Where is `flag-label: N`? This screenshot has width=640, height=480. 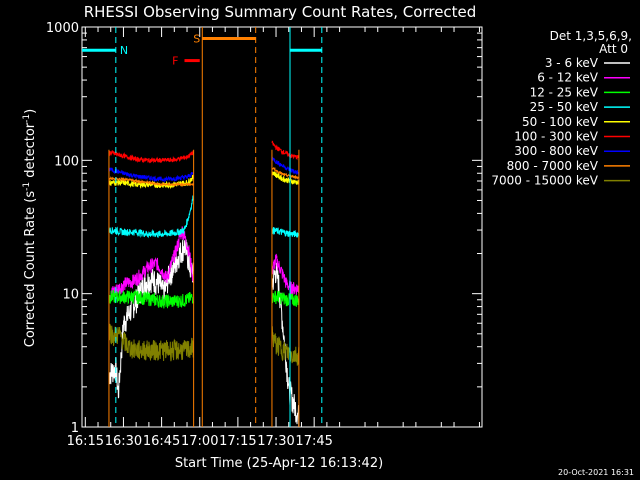 flag-label: N is located at coordinates (124, 50).